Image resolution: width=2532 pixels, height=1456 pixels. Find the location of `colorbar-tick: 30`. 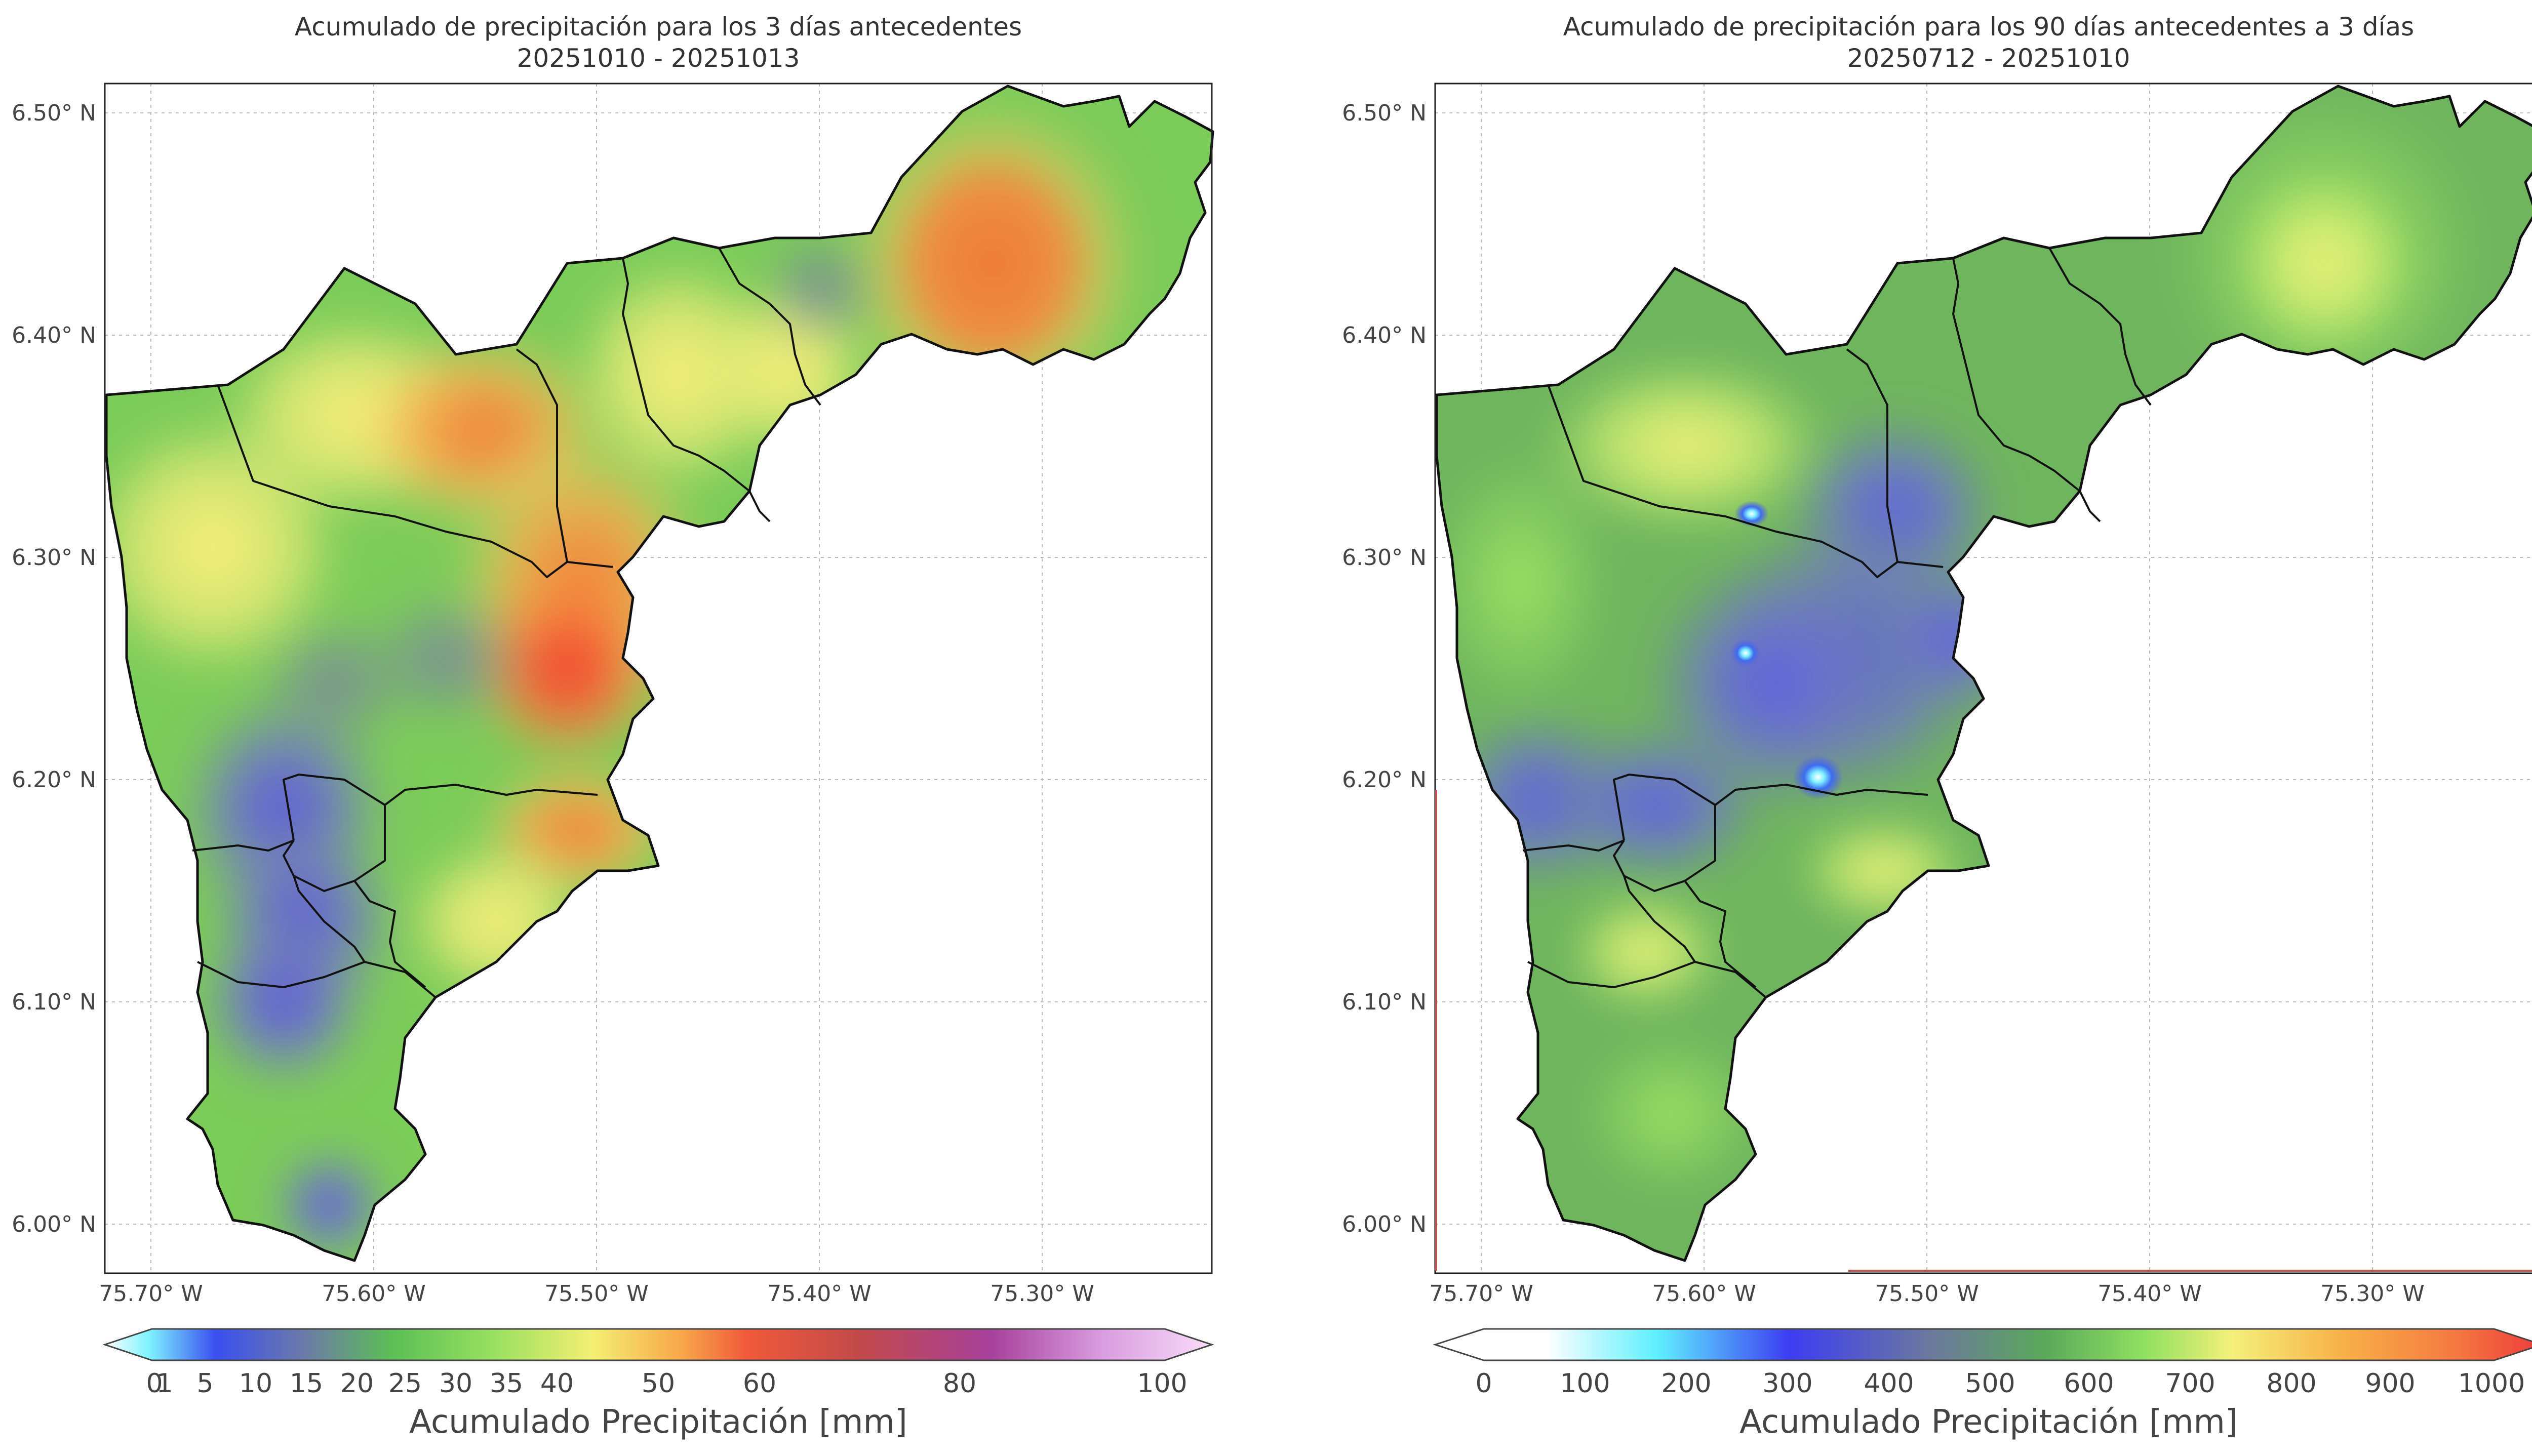

colorbar-tick: 30 is located at coordinates (455, 1383).